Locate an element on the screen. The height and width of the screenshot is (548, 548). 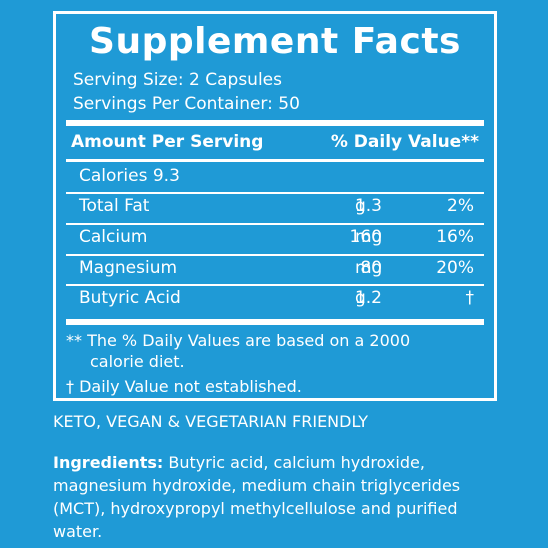
nutrient-daily-value: 2% is located at coordinates (460, 206).